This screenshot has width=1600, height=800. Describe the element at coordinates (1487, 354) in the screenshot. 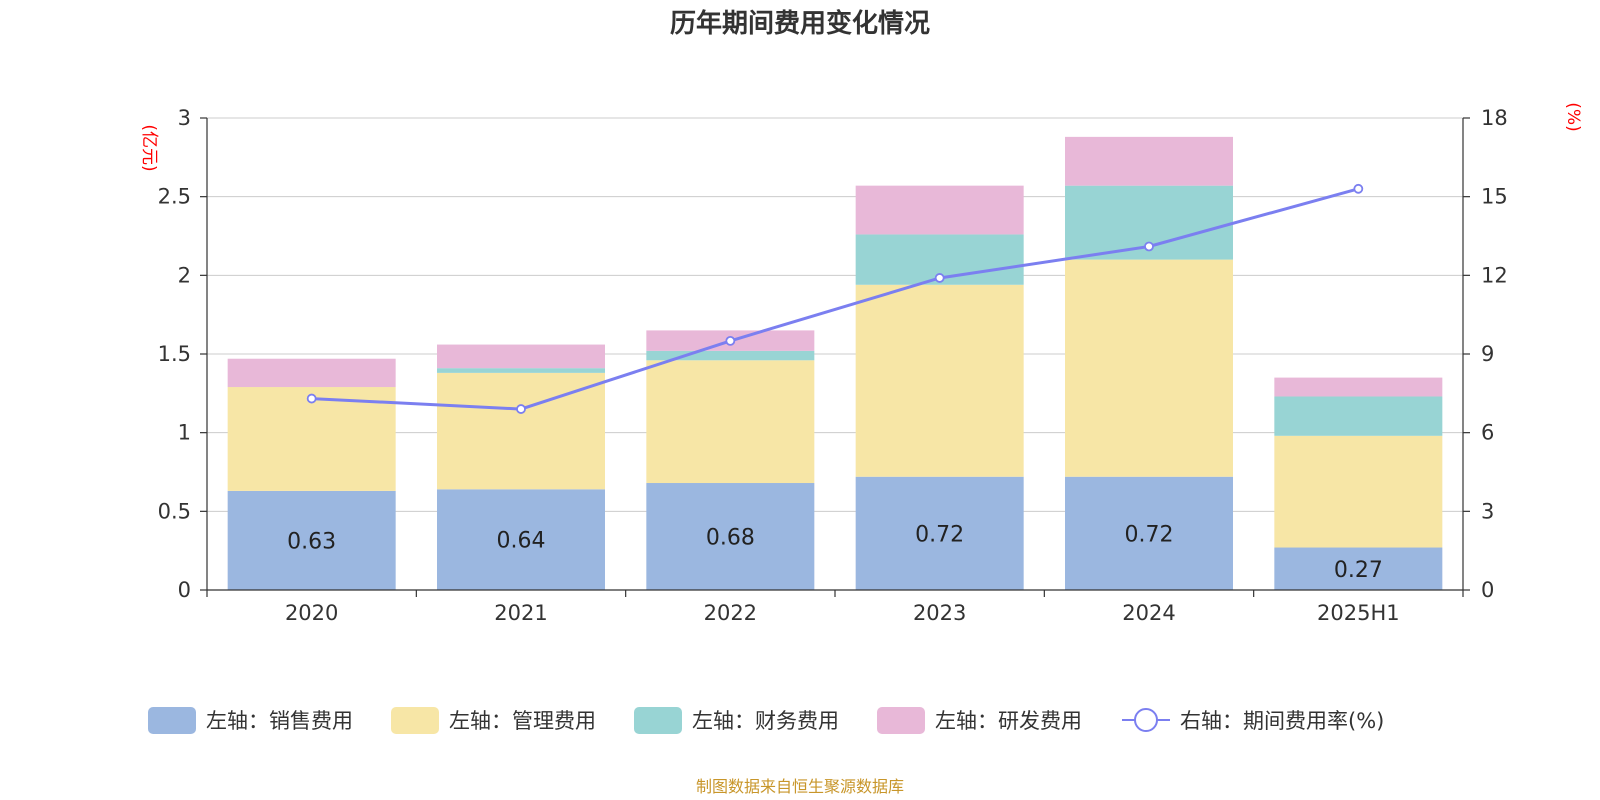

I see `right-tick-label: 9` at that location.